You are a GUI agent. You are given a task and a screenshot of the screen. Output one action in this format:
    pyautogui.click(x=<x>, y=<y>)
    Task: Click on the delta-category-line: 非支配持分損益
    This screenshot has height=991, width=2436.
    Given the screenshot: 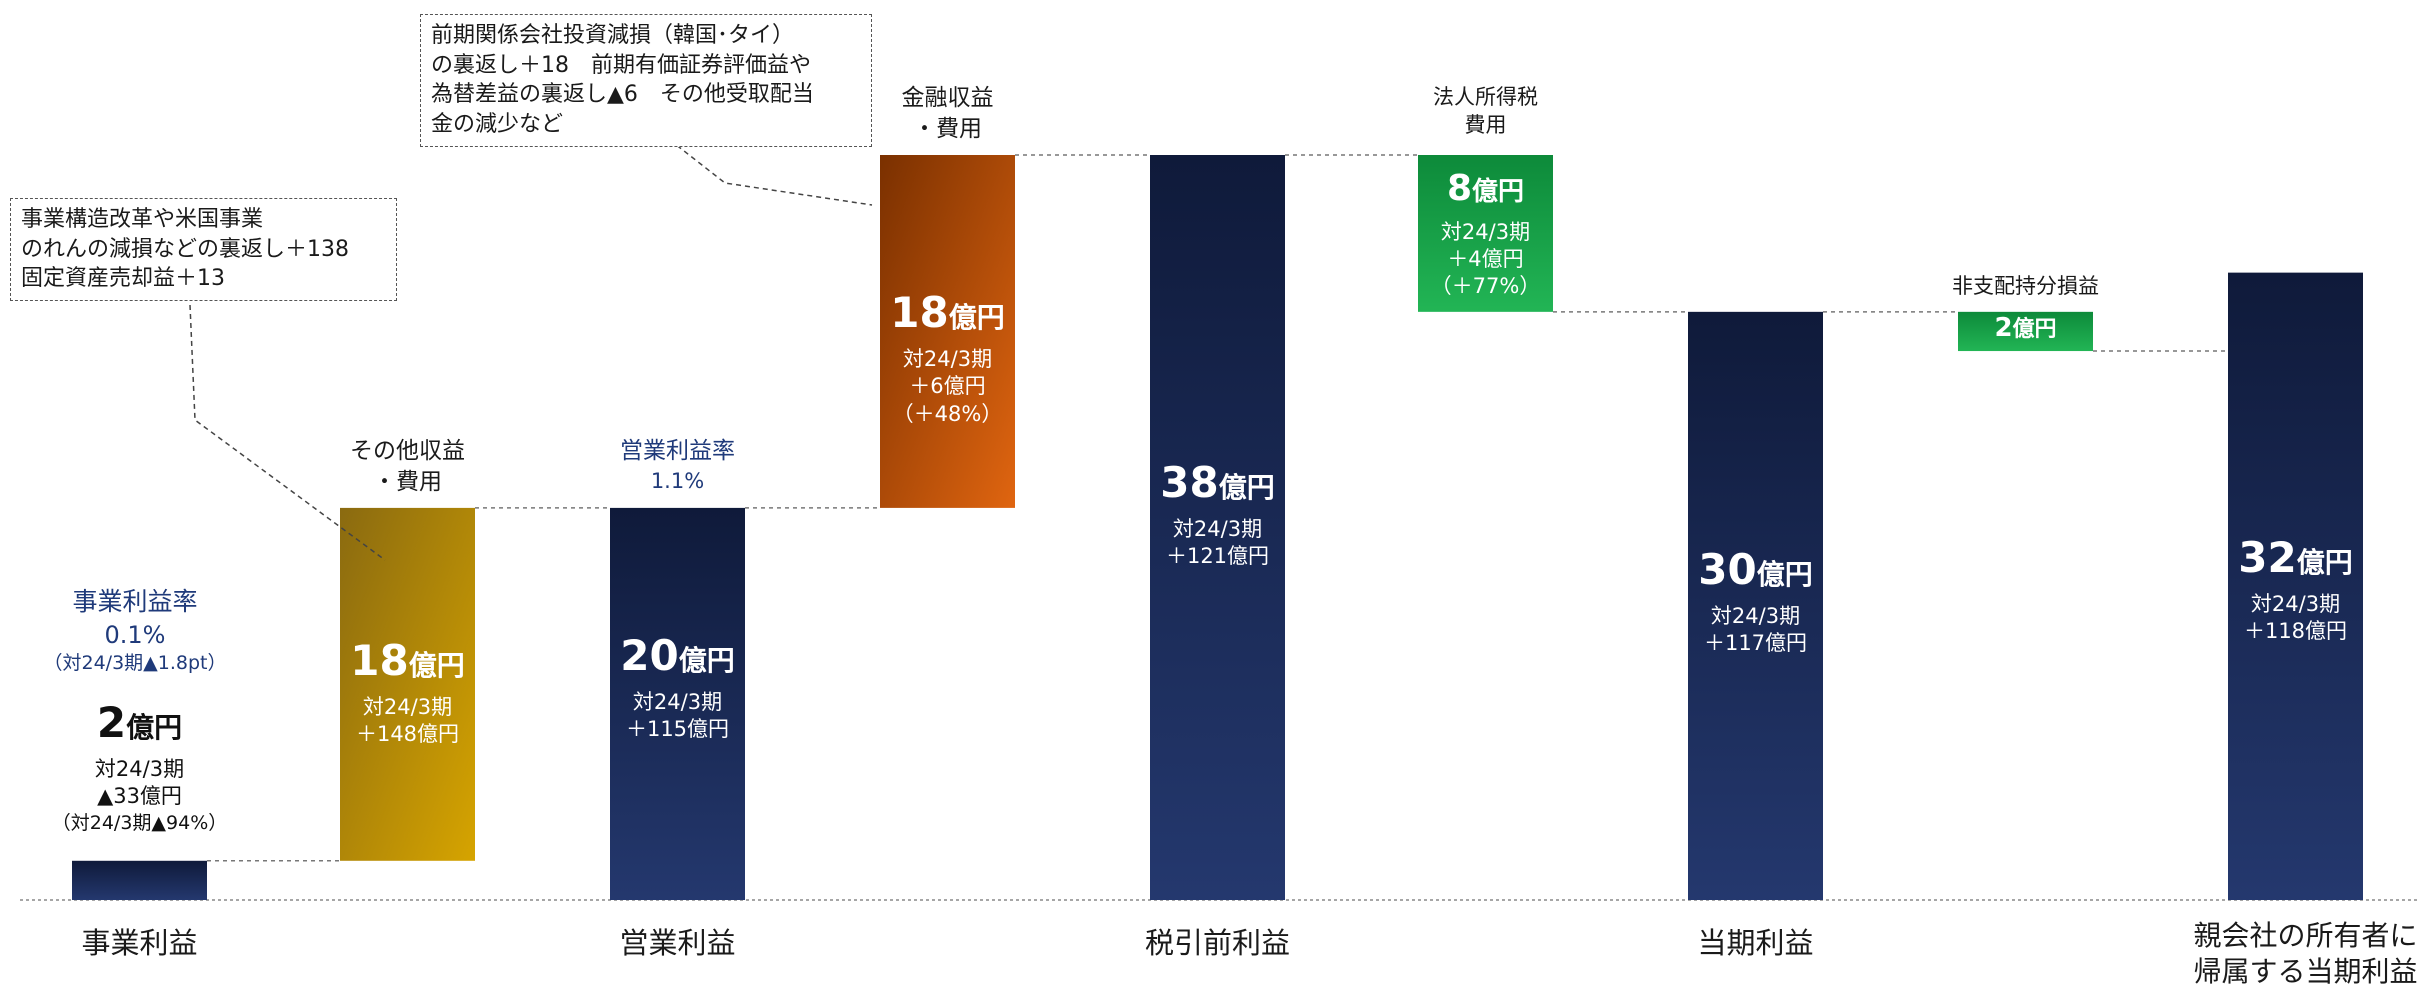 What is the action you would take?
    pyautogui.click(x=2026, y=286)
    